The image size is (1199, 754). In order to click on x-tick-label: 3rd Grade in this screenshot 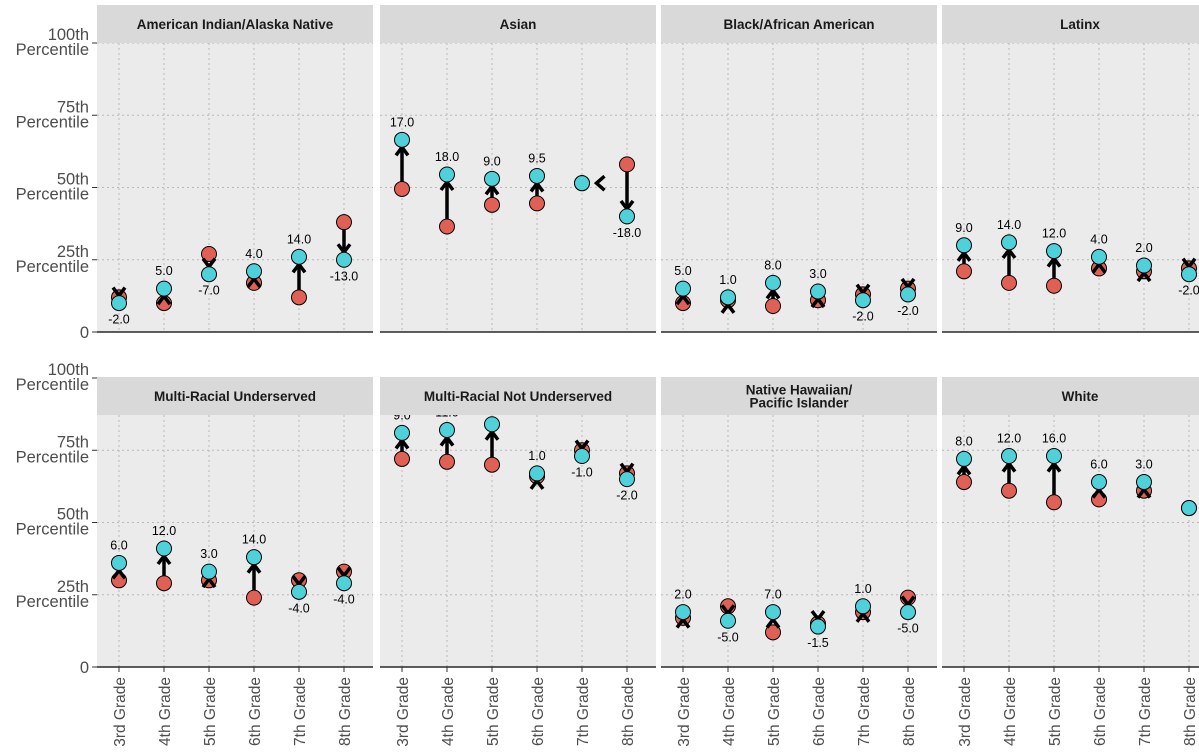, I will do `click(120, 712)`.